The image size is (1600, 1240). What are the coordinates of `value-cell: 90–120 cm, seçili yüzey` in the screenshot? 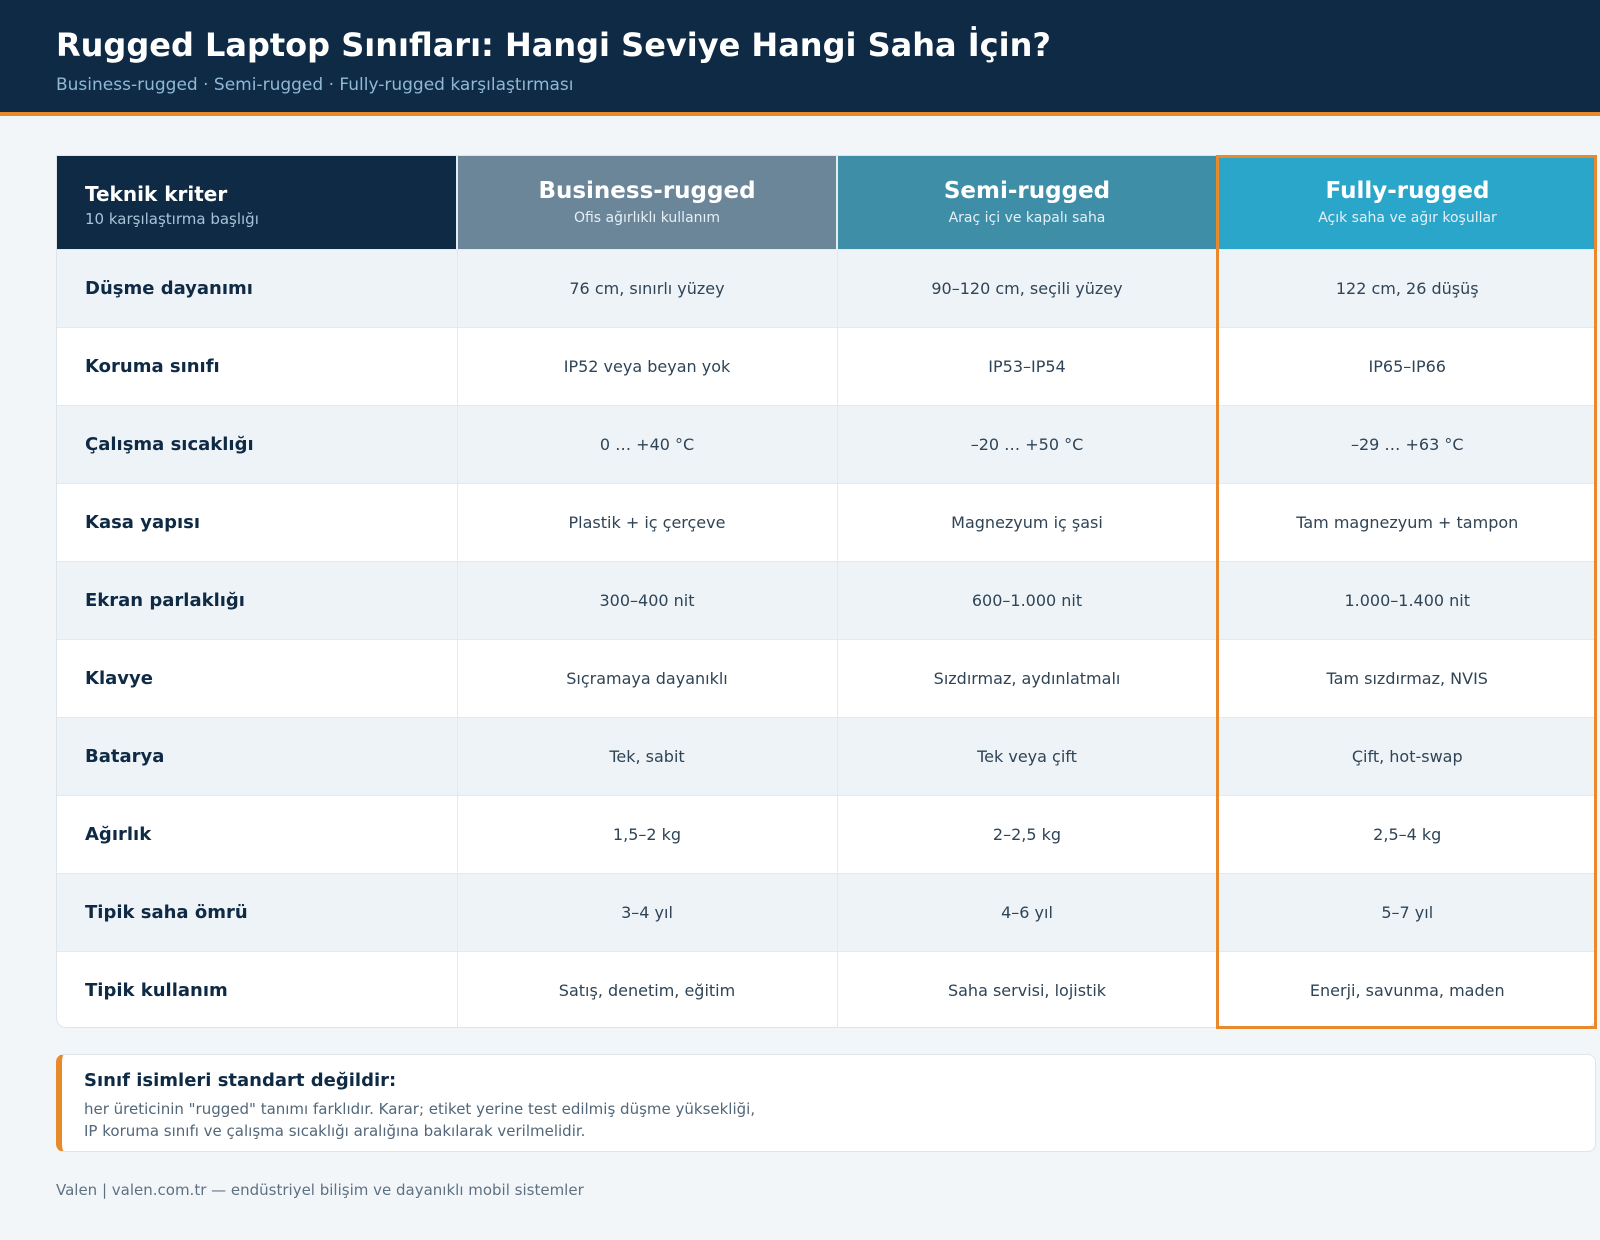 It's located at (1026, 287).